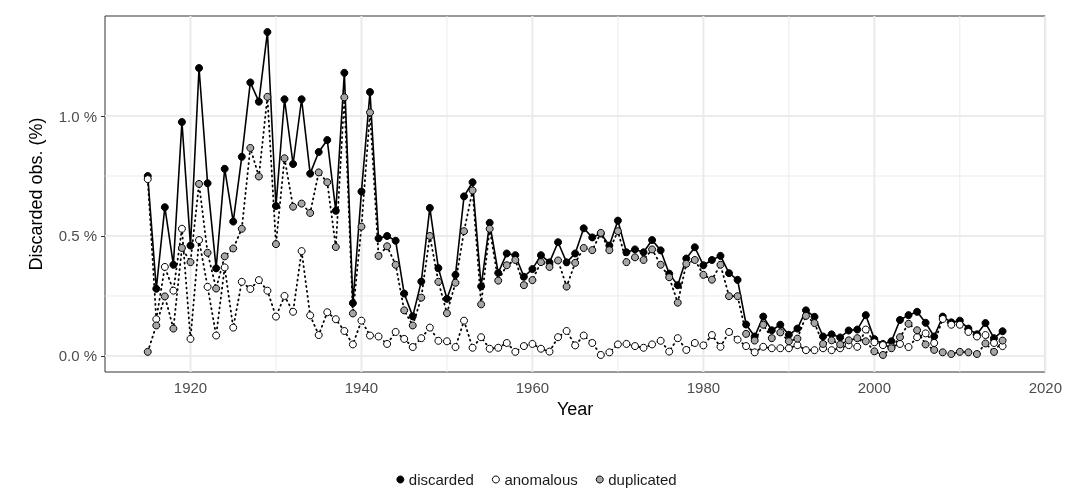  What do you see at coordinates (642, 479) in the screenshot?
I see `legend-label: duplicated` at bounding box center [642, 479].